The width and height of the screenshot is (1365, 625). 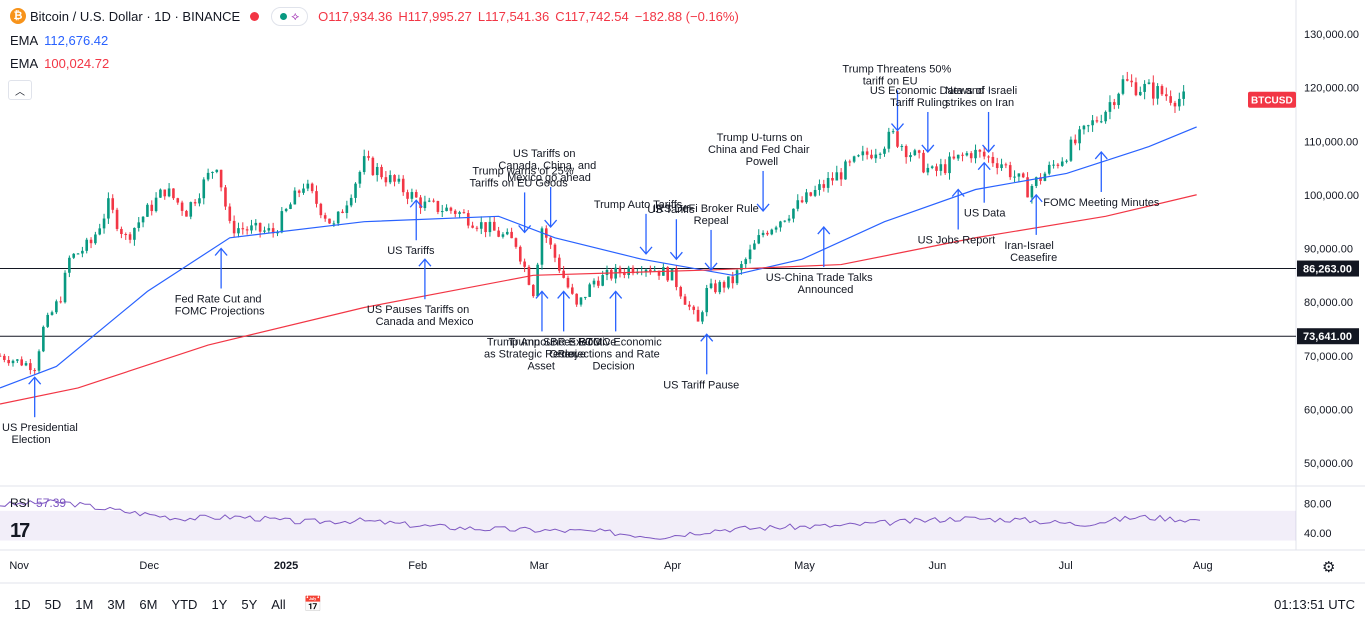 What do you see at coordinates (184, 604) in the screenshot?
I see `timeframe-ytd: YTD` at bounding box center [184, 604].